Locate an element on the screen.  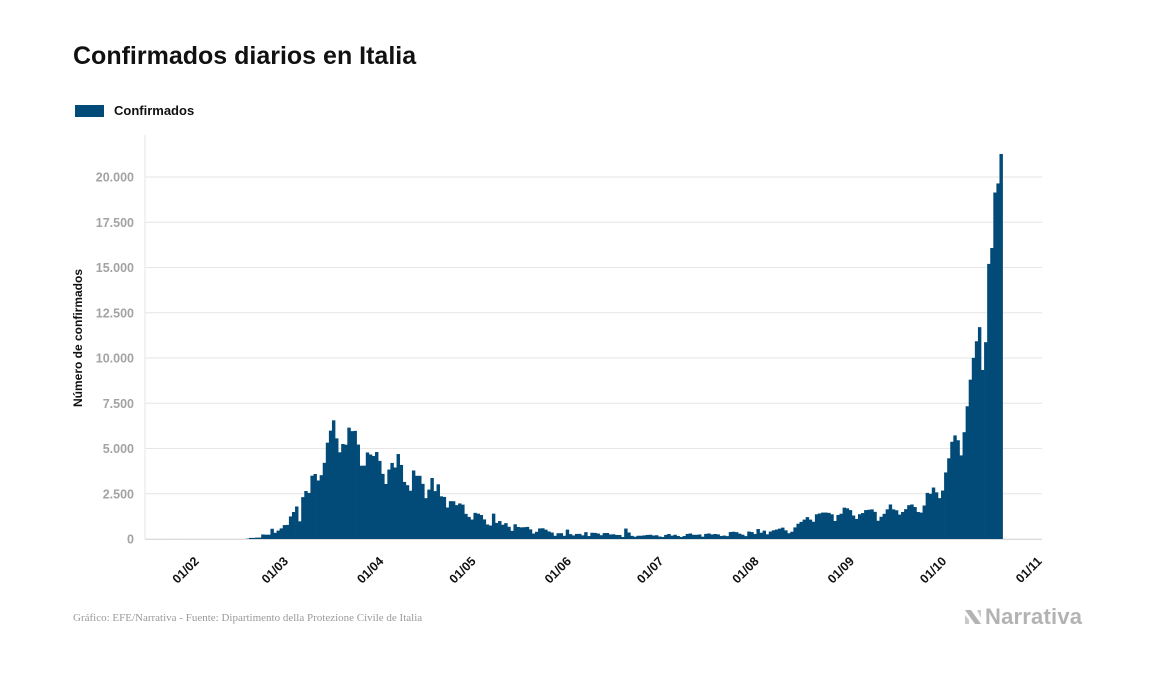
x-tick-label: 01/04 is located at coordinates (370, 570).